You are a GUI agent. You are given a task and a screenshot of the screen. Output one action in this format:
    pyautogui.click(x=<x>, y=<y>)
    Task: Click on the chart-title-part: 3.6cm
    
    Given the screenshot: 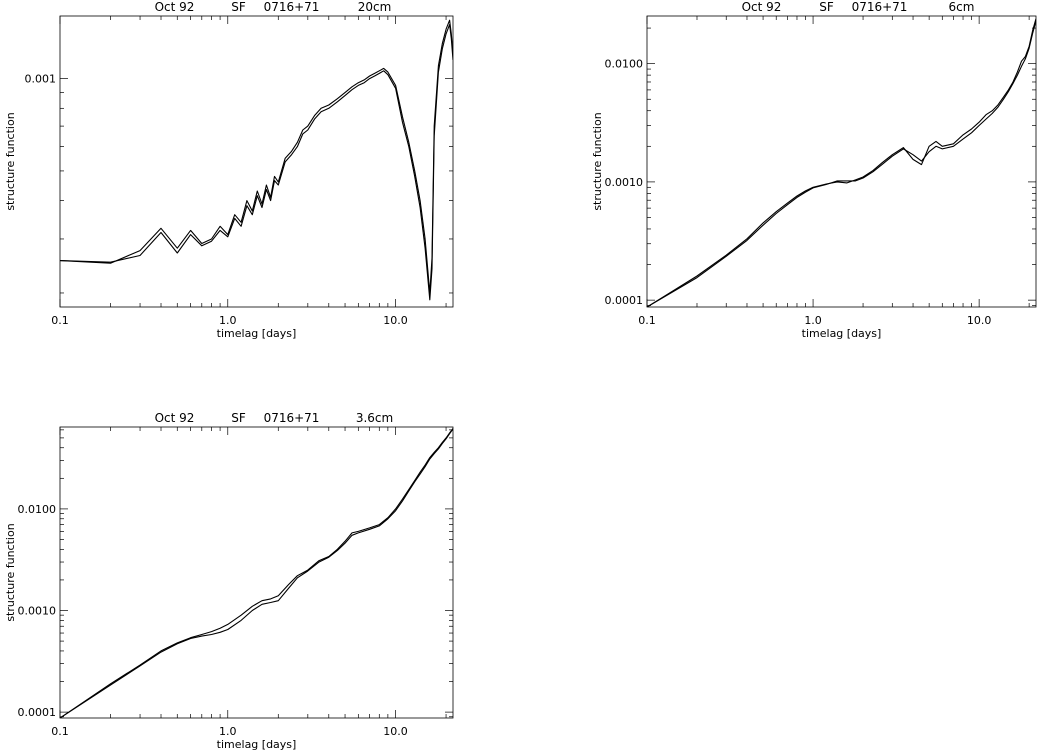 What is the action you would take?
    pyautogui.click(x=374, y=418)
    